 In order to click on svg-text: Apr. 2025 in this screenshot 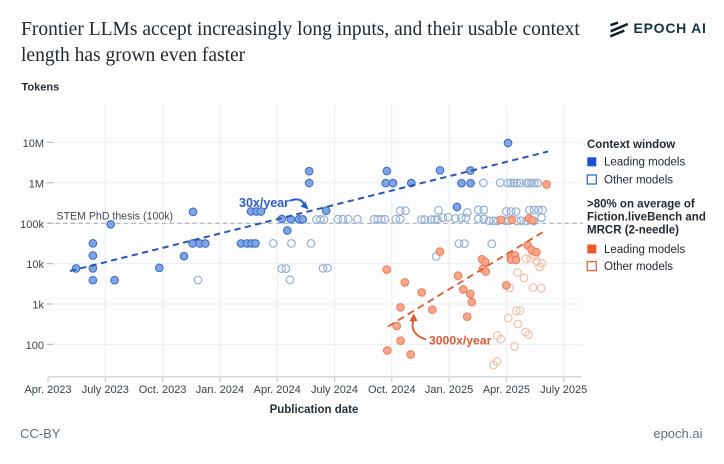, I will do `click(506, 390)`.